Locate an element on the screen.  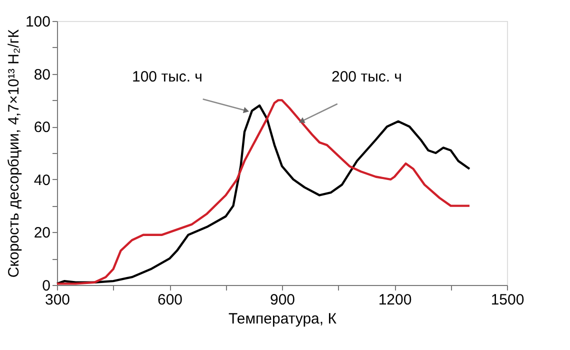
x-tick-label: 1200 is located at coordinates (395, 300).